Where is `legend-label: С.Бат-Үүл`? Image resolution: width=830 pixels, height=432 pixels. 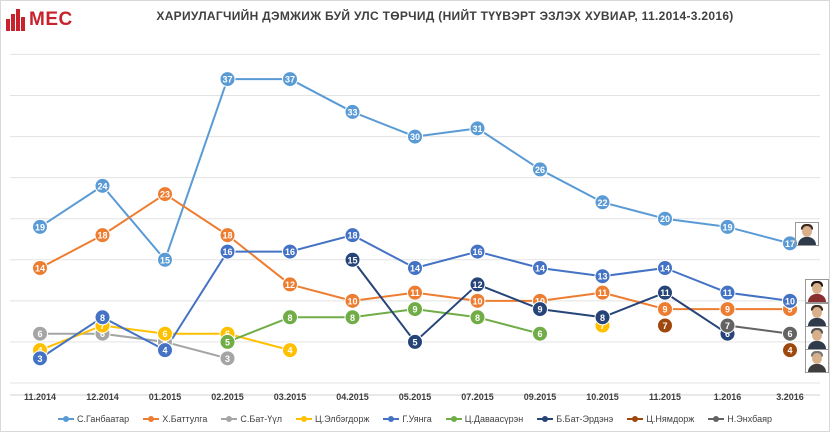
legend-label: С.Бат-Үүл is located at coordinates (261, 419).